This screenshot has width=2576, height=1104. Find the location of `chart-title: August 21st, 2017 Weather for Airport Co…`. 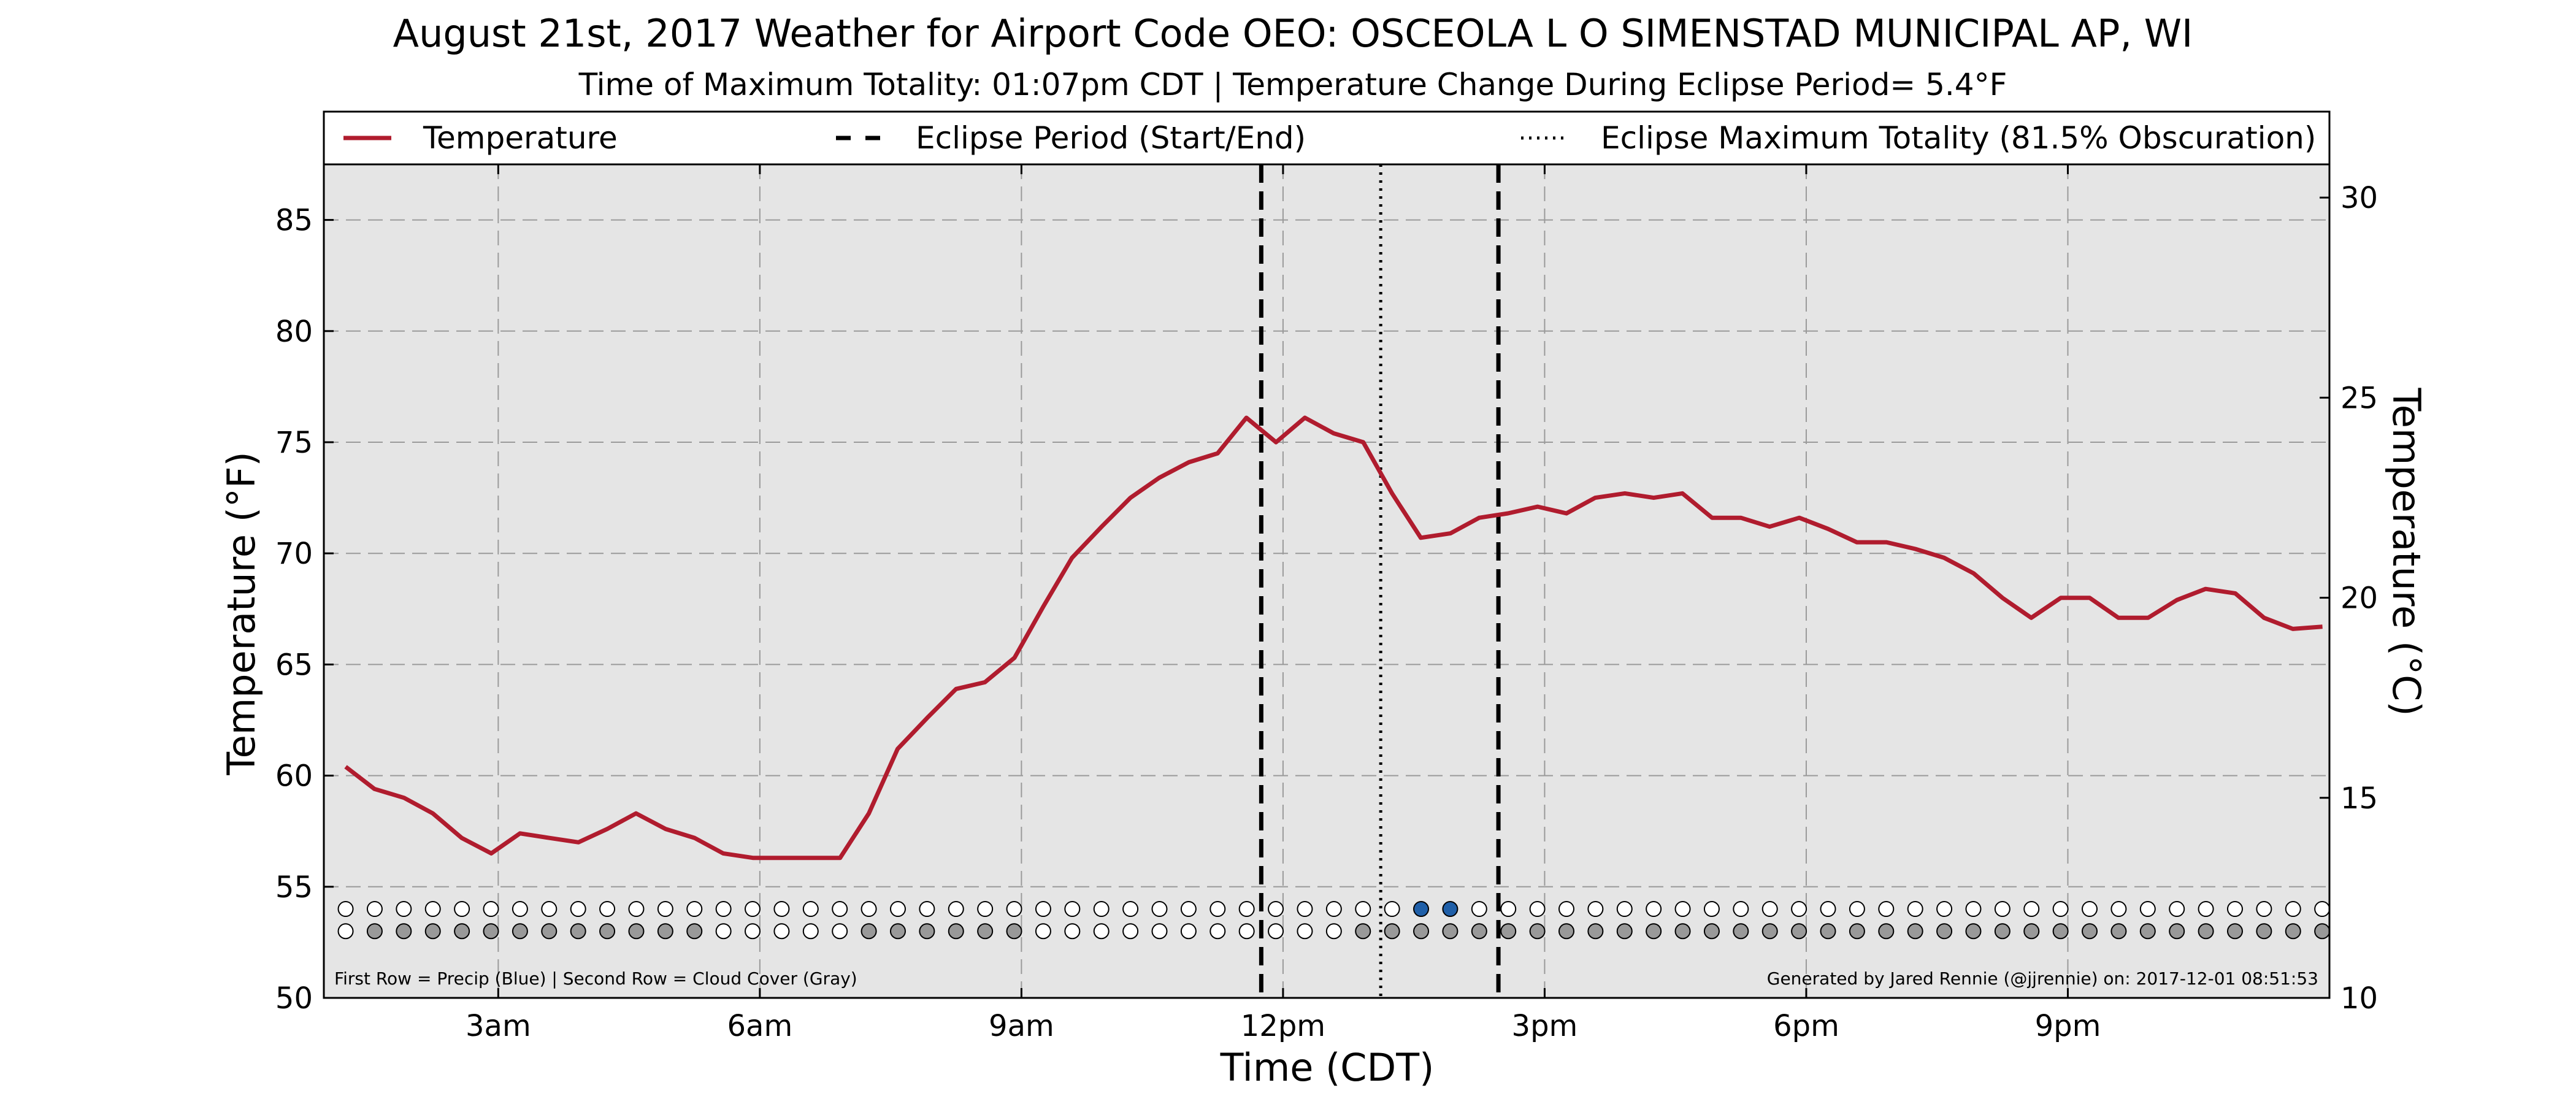

chart-title: August 21st, 2017 Weather for Airport Co… is located at coordinates (1293, 33).